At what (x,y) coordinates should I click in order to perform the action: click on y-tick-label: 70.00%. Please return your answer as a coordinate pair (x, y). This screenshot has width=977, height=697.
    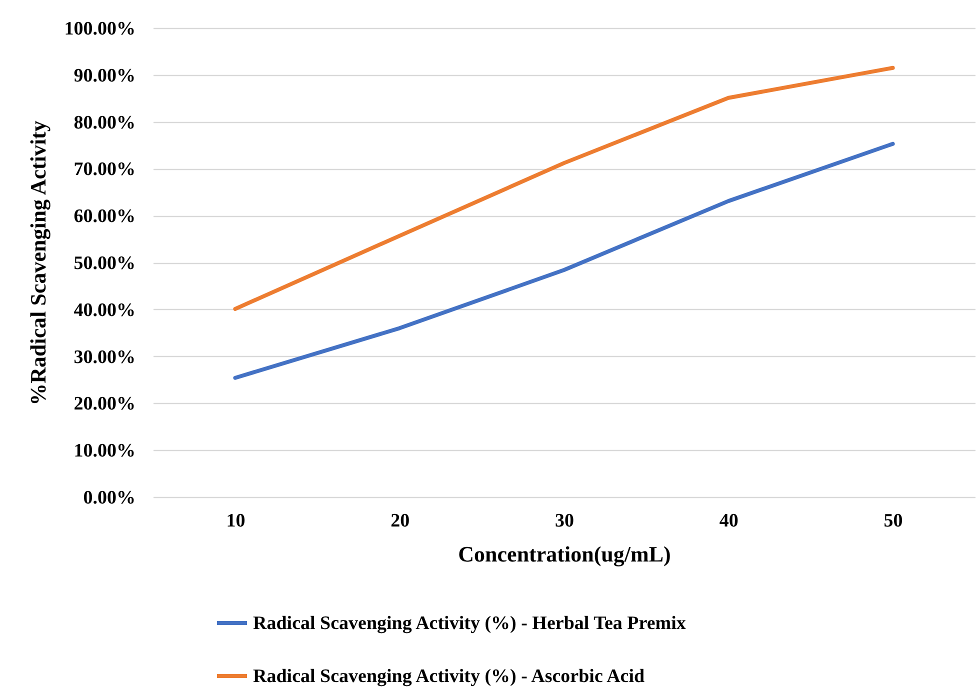
    Looking at the image, I should click on (105, 169).